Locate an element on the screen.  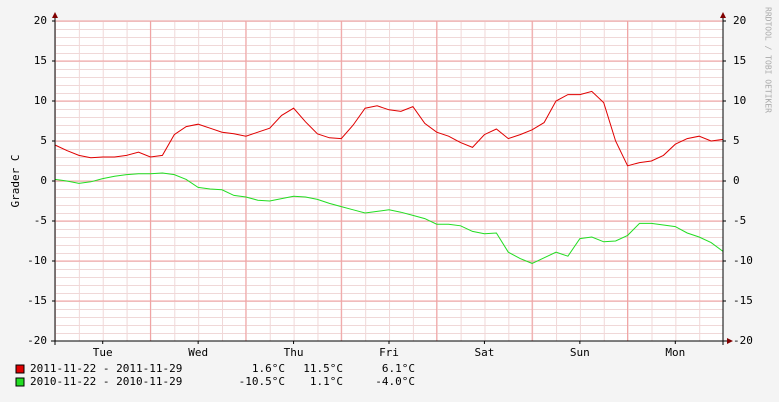
x-tick-label: Wed is located at coordinates (198, 352).